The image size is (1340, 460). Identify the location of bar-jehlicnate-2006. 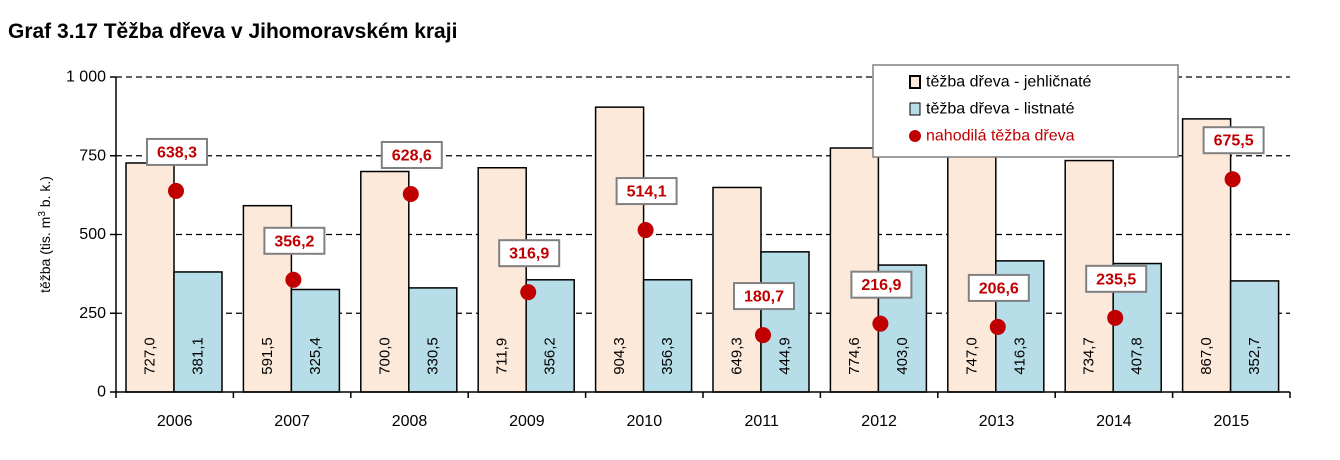
(150, 277).